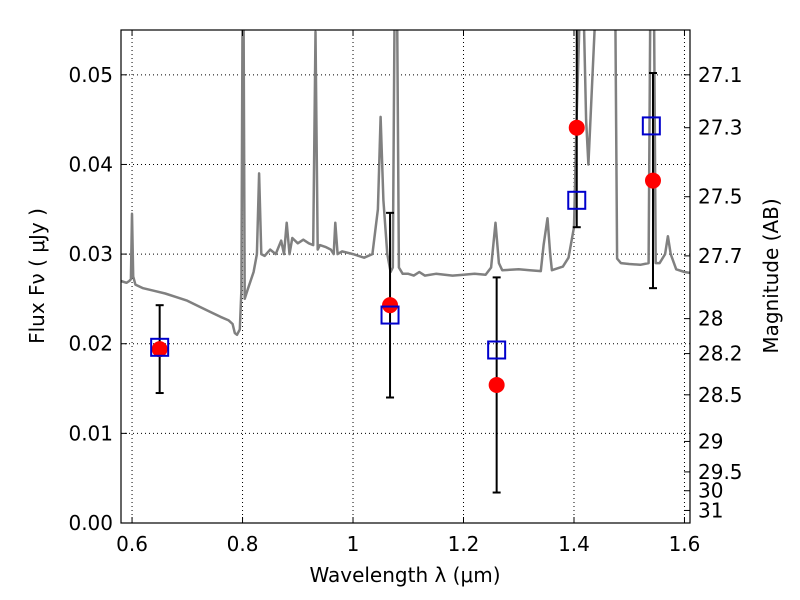 The width and height of the screenshot is (800, 600). What do you see at coordinates (710, 510) in the screenshot?
I see `right-tick-label: 31` at bounding box center [710, 510].